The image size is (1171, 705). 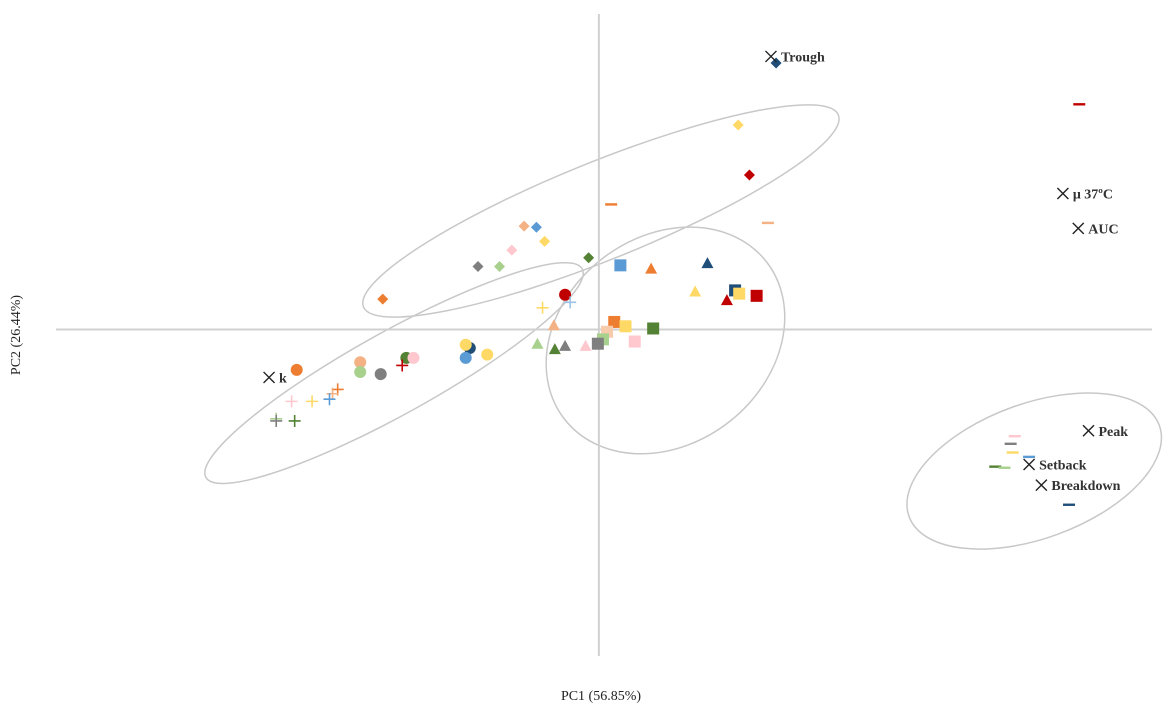 What do you see at coordinates (16, 335) in the screenshot?
I see `y-axis-title: PC2 (26.44%)` at bounding box center [16, 335].